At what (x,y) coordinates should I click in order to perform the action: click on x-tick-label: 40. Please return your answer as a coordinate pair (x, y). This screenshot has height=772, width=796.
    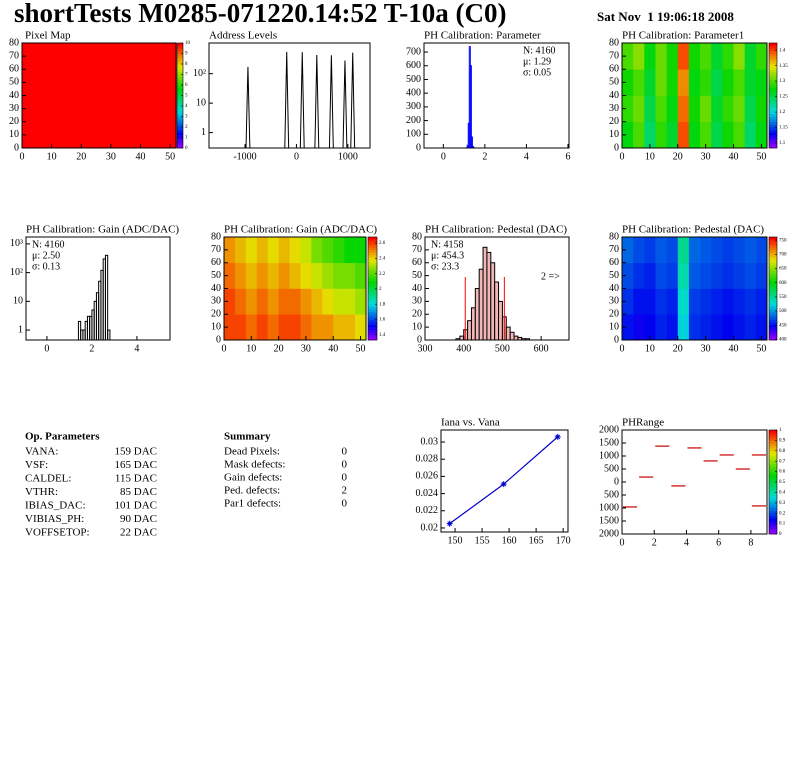
    Looking at the image, I should click on (734, 348).